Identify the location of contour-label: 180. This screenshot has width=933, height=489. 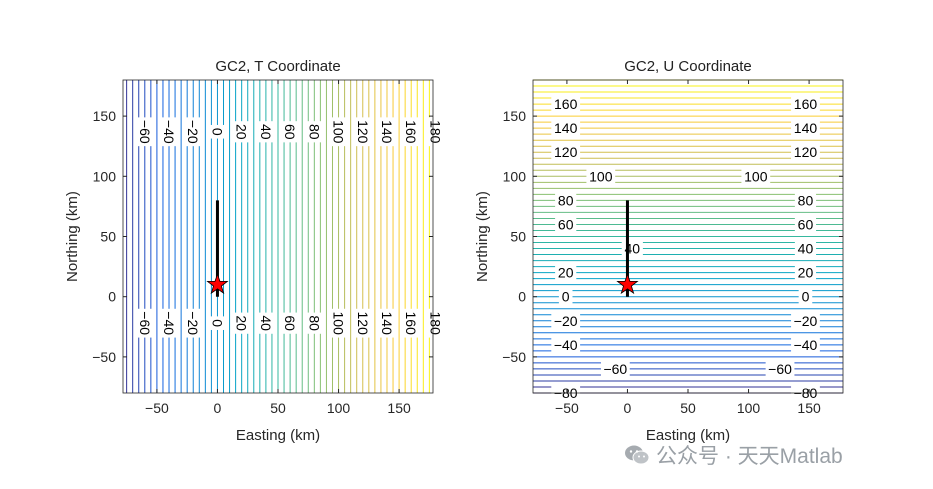
(435, 323).